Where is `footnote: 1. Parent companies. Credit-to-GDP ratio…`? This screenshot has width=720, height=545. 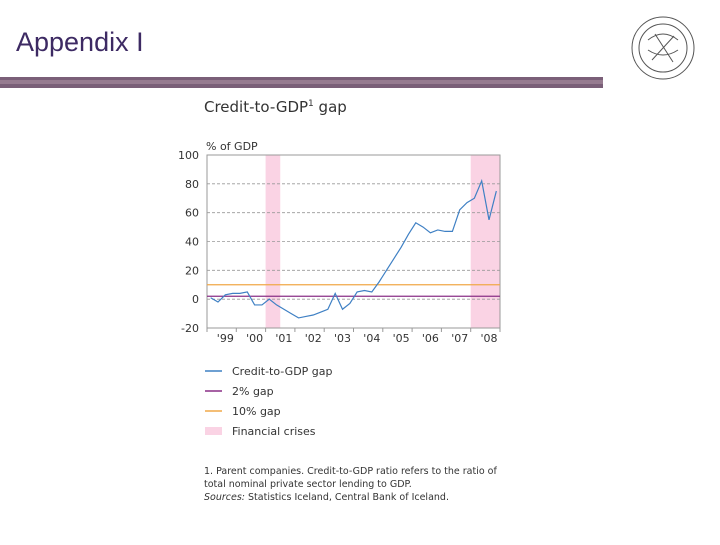 footnote: 1. Parent companies. Credit-to-GDP ratio… is located at coordinates (350, 478).